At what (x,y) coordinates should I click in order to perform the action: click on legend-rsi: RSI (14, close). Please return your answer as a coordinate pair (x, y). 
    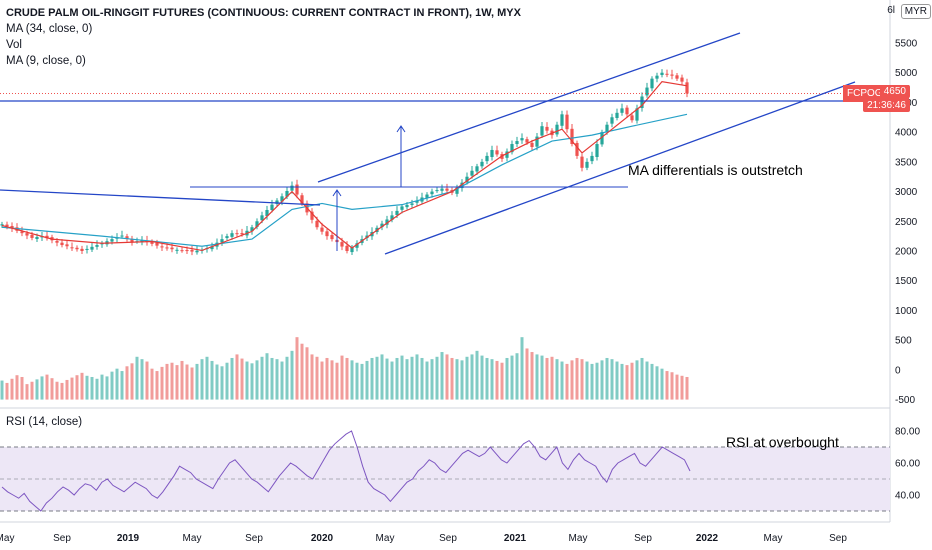
    Looking at the image, I should click on (44, 422).